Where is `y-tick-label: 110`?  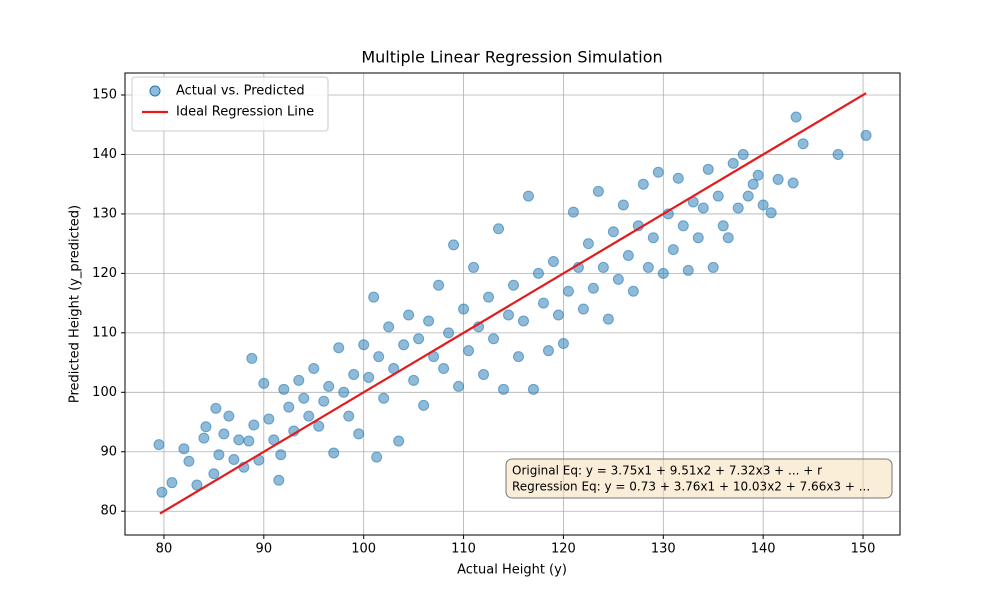 y-tick-label: 110 is located at coordinates (104, 332).